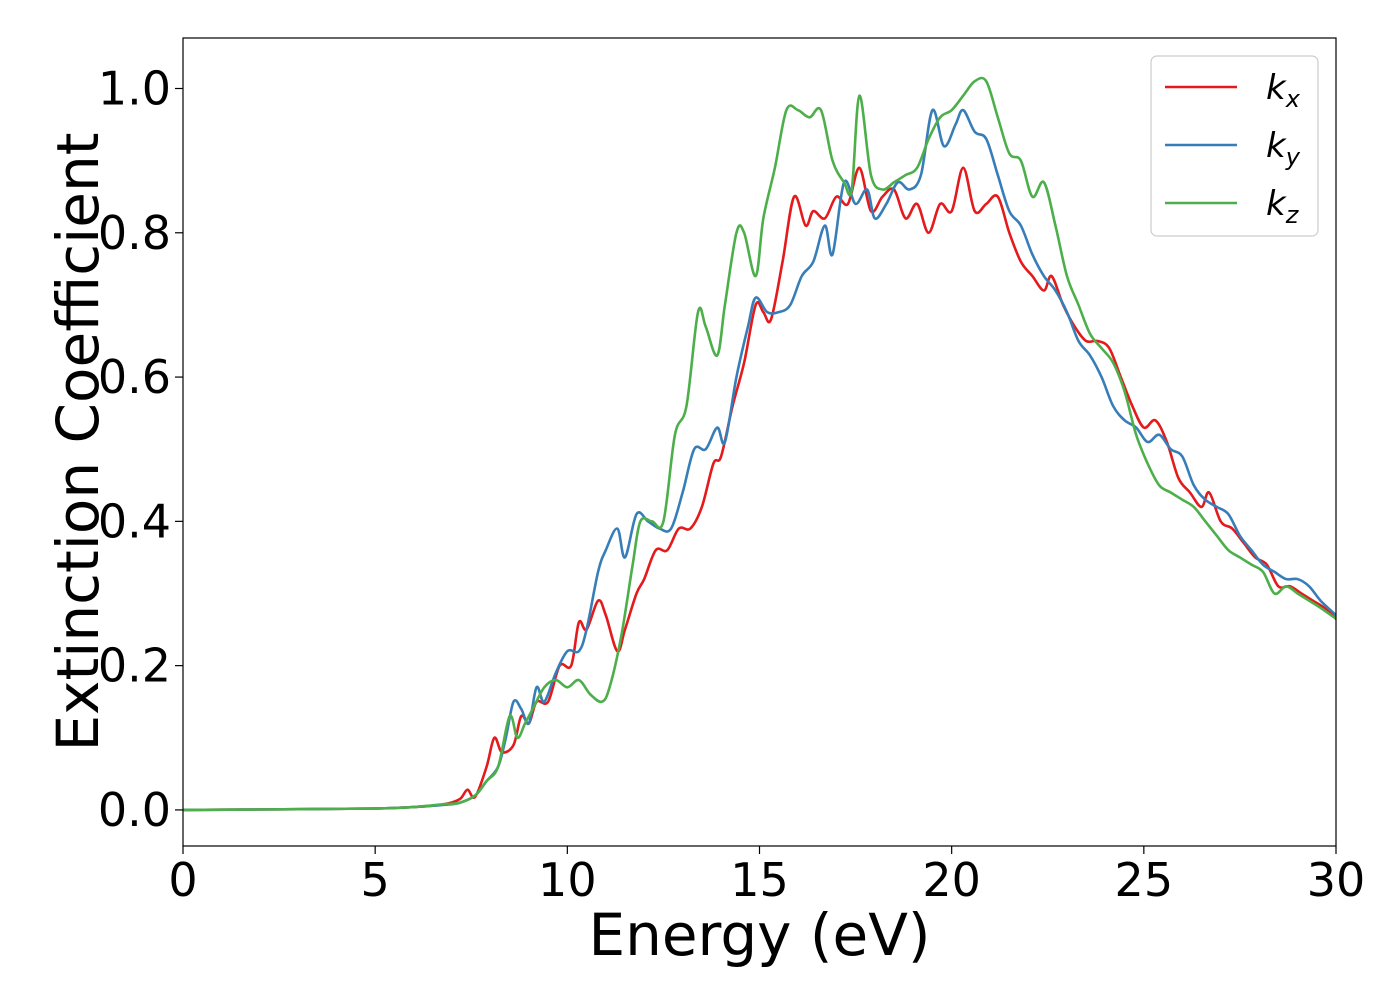 This screenshot has width=1400, height=1005. What do you see at coordinates (134, 666) in the screenshot?
I see `y-tick-label: 0.2` at bounding box center [134, 666].